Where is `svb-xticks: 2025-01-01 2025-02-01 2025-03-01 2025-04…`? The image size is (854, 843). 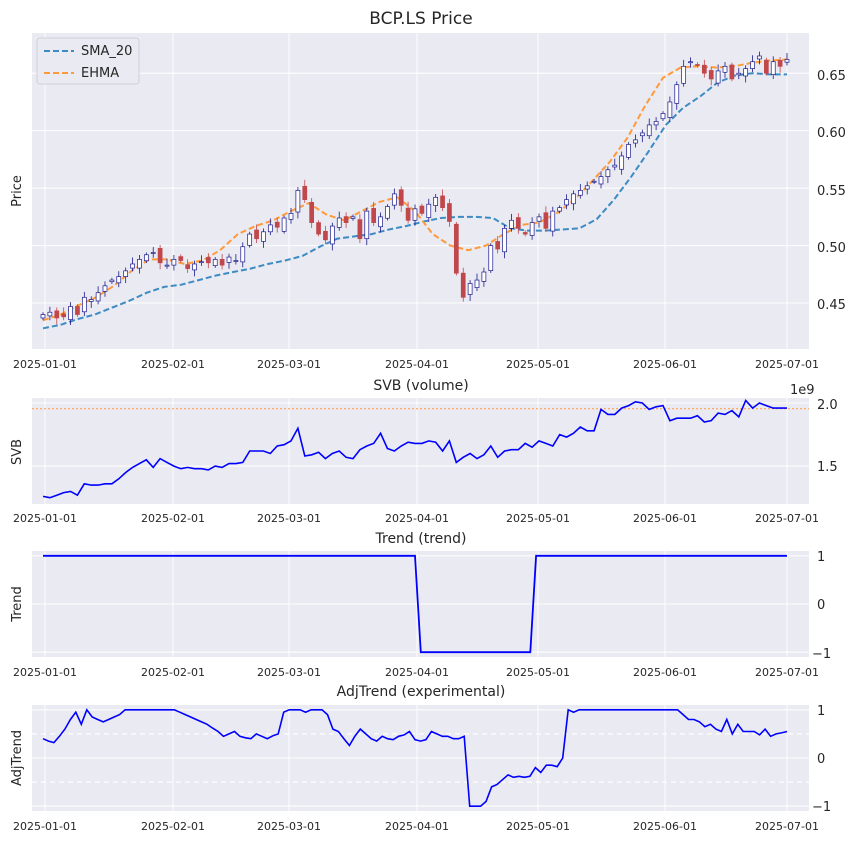
svb-xticks: 2025-01-01 2025-02-01 2025-03-01 2025-04… is located at coordinates (416, 518).